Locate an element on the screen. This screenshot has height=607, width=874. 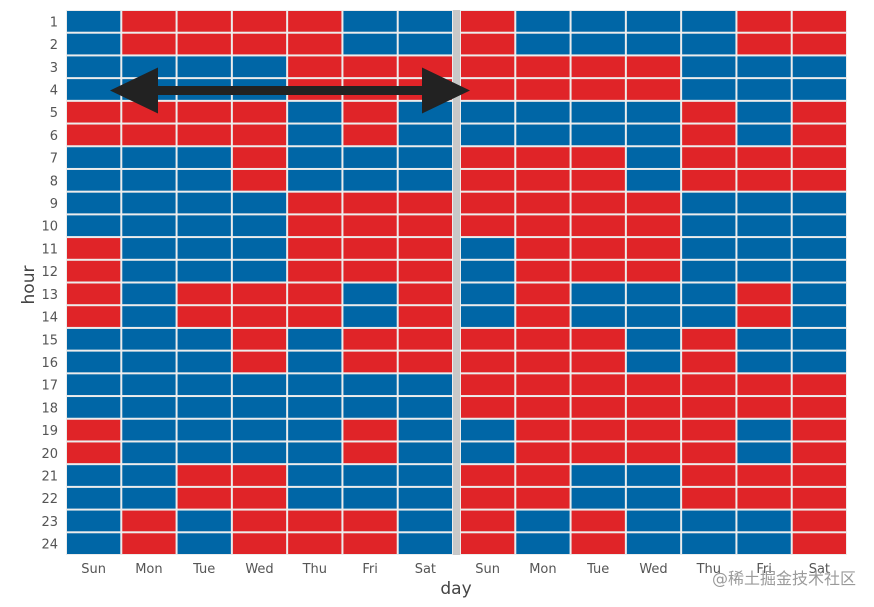
y-tick-label: 8 is located at coordinates (54, 181).